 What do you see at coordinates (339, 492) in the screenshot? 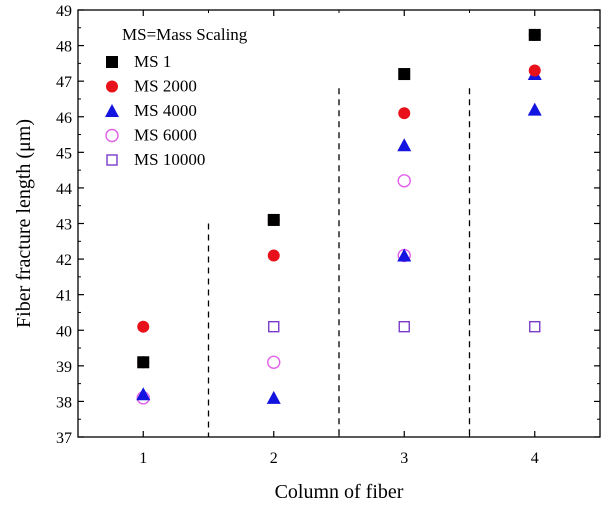
I see `x-axis-title: Column of fiber` at bounding box center [339, 492].